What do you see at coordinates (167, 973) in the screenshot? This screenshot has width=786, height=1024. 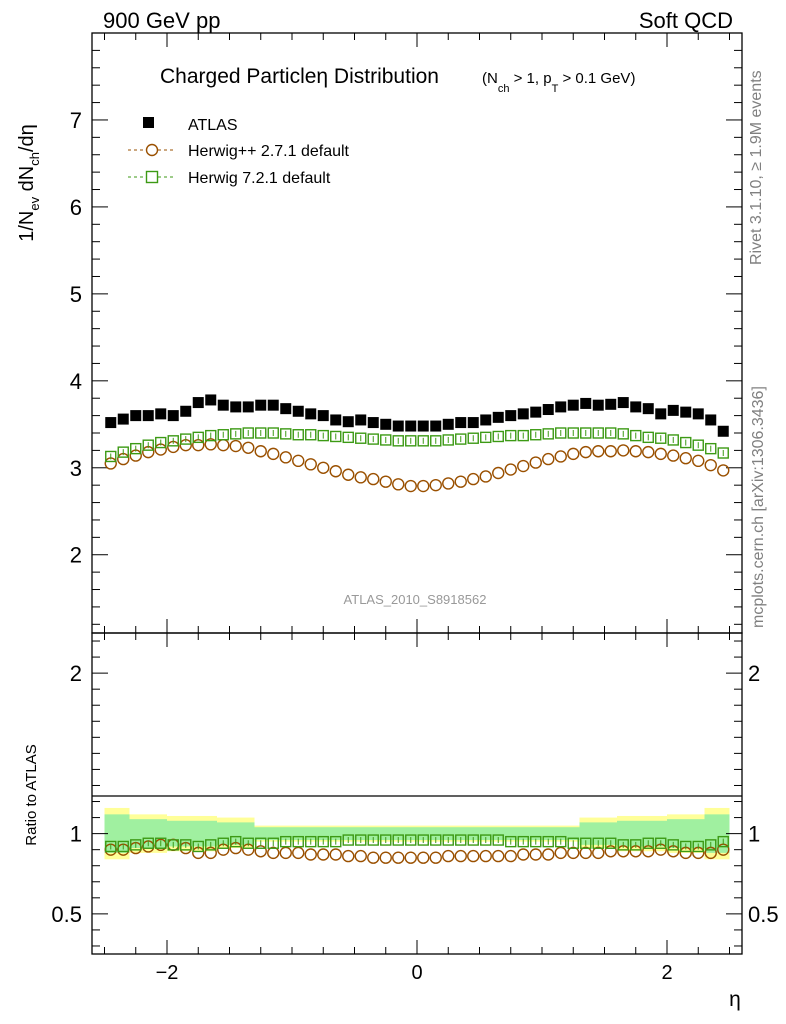 I see `x-tick-label: −2` at bounding box center [167, 973].